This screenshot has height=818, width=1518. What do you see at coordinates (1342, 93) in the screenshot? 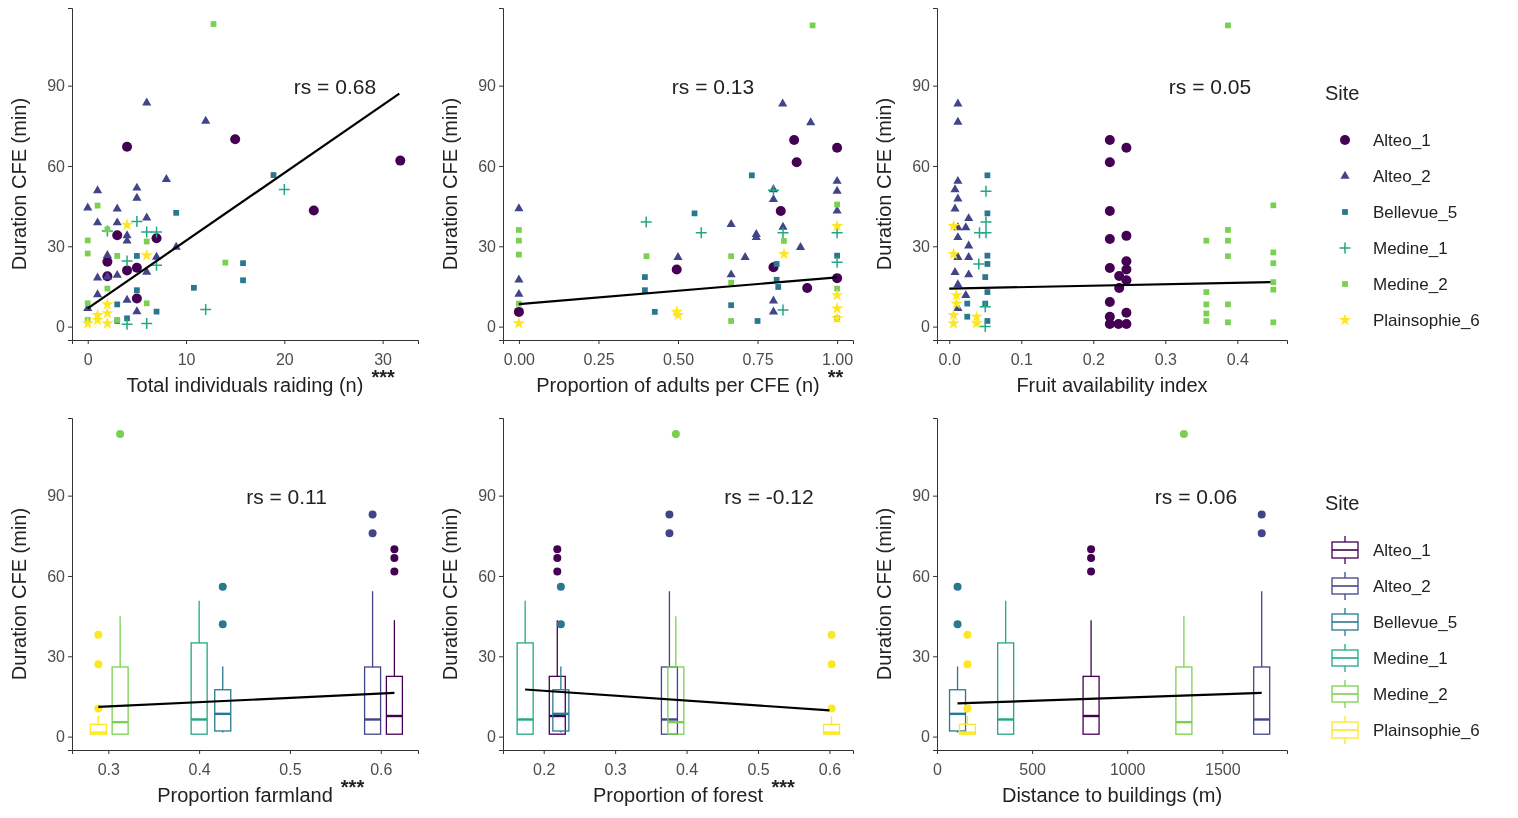
I see `legend-title: Site` at bounding box center [1342, 93].